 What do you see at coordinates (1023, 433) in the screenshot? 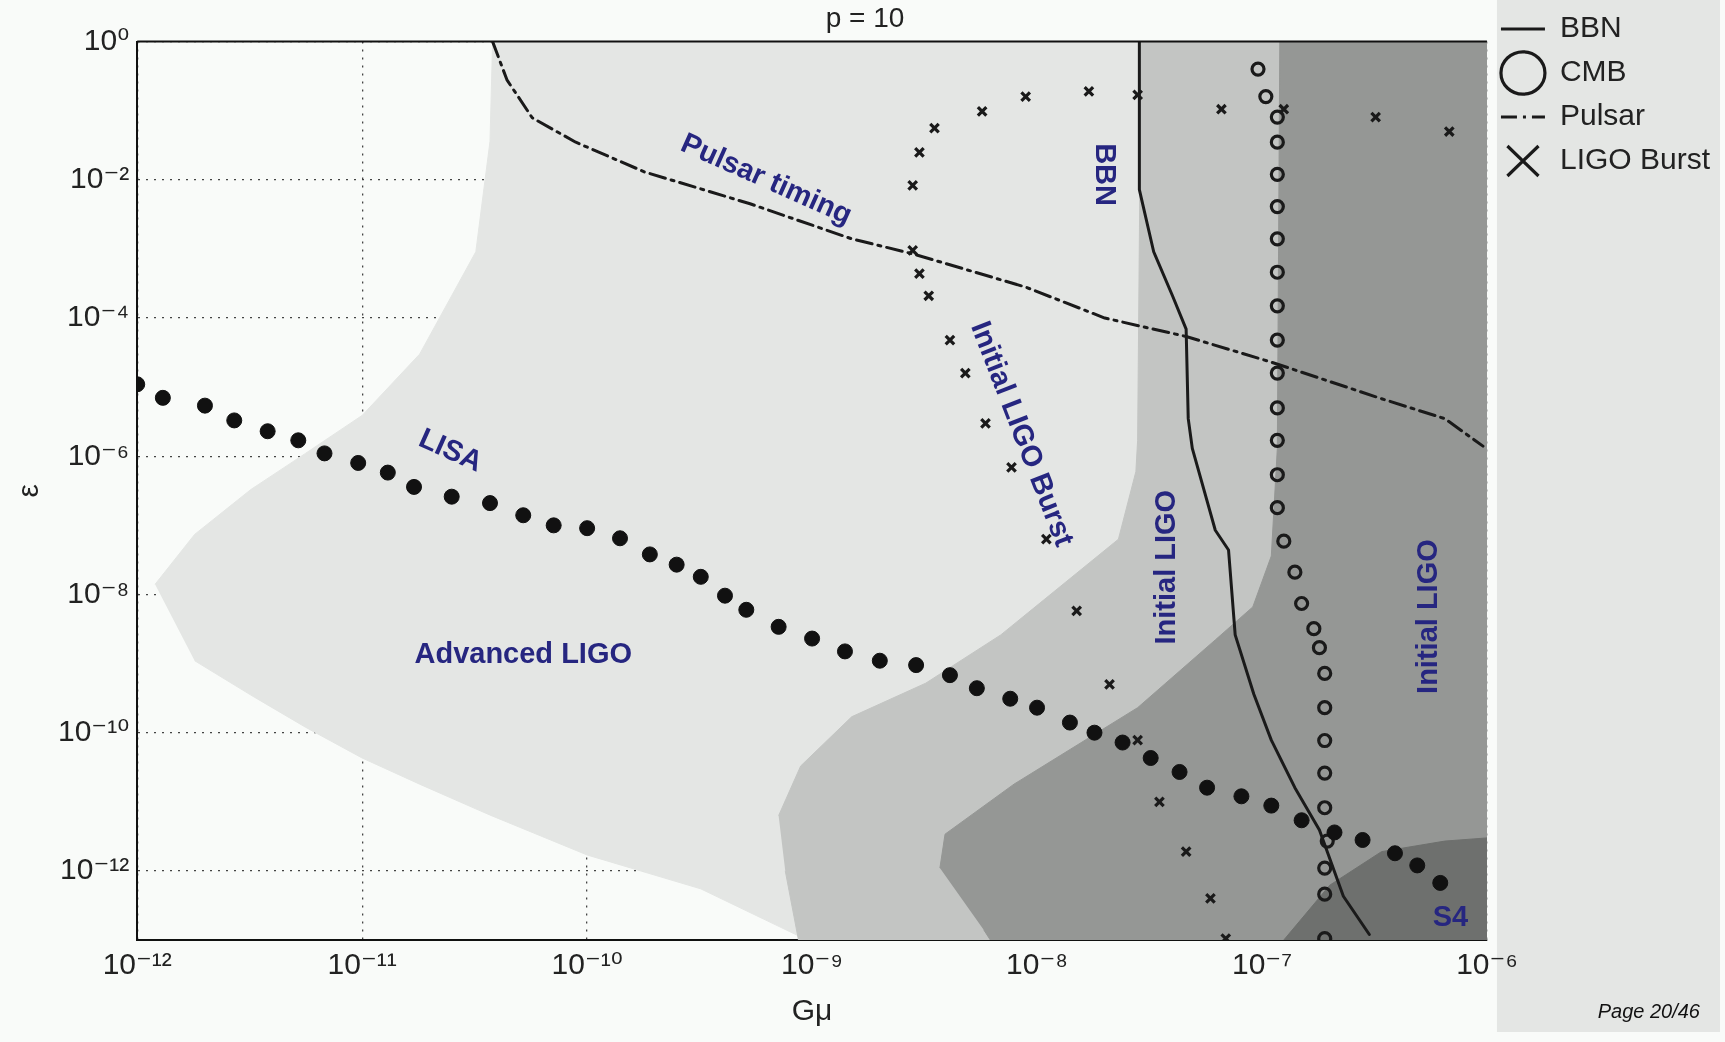
I see `annotation: Initial LIGO Burst` at bounding box center [1023, 433].